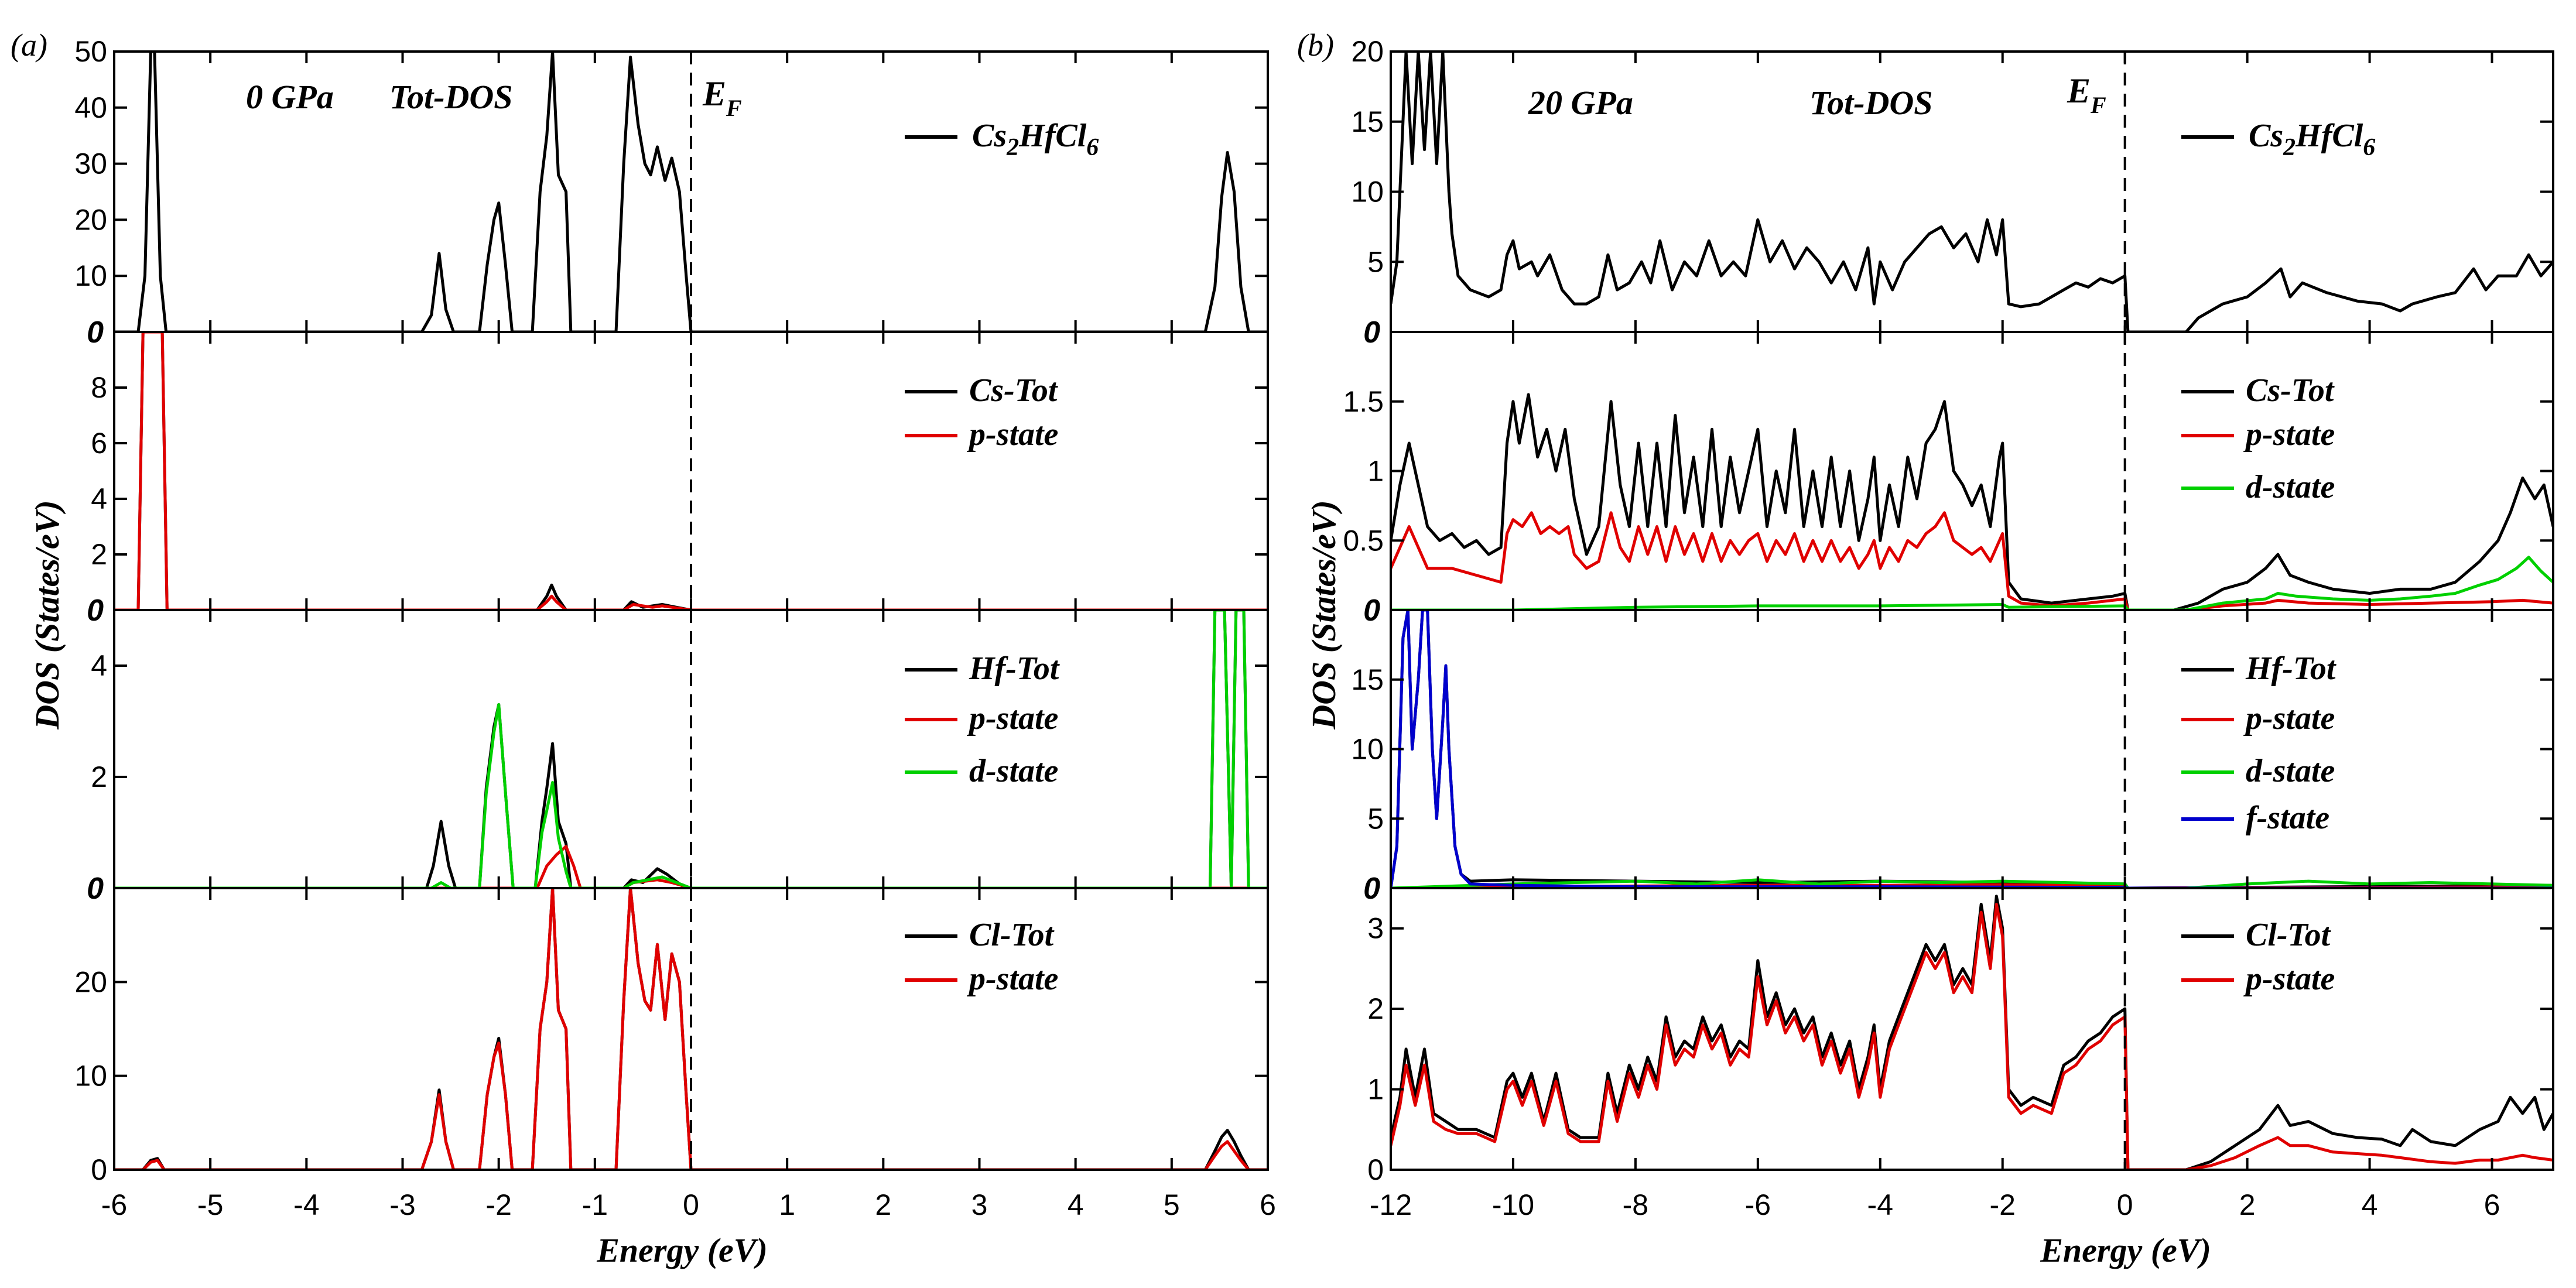 The width and height of the screenshot is (2576, 1288). Describe the element at coordinates (1363, 540) in the screenshot. I see `y-tick-label: 0.5` at that location.